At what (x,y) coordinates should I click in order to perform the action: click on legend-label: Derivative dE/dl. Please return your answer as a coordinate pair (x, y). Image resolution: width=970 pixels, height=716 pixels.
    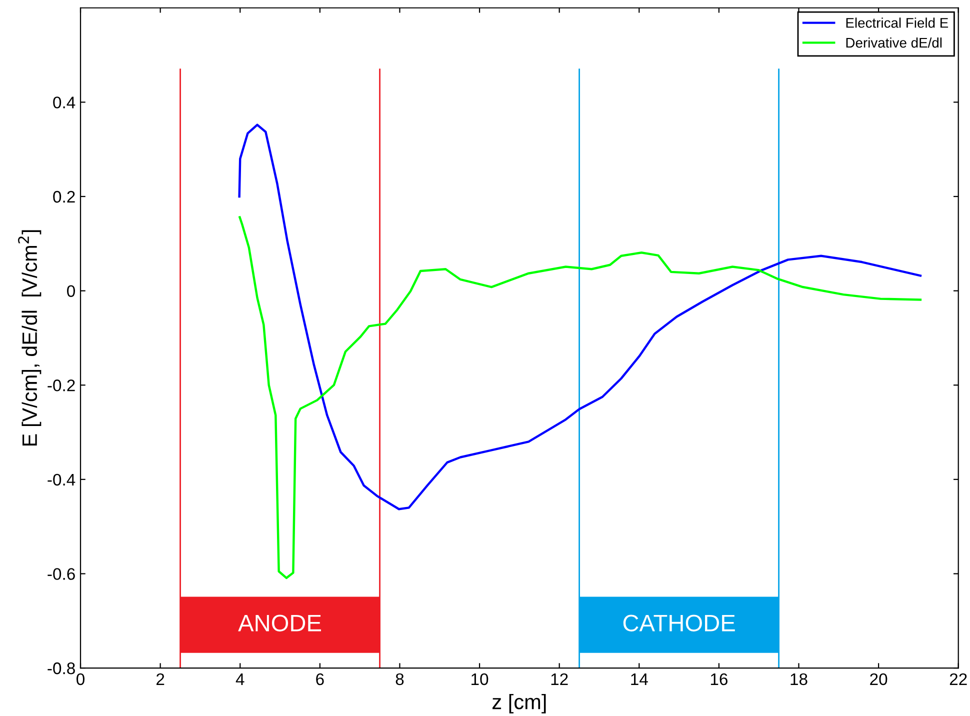
    Looking at the image, I should click on (894, 42).